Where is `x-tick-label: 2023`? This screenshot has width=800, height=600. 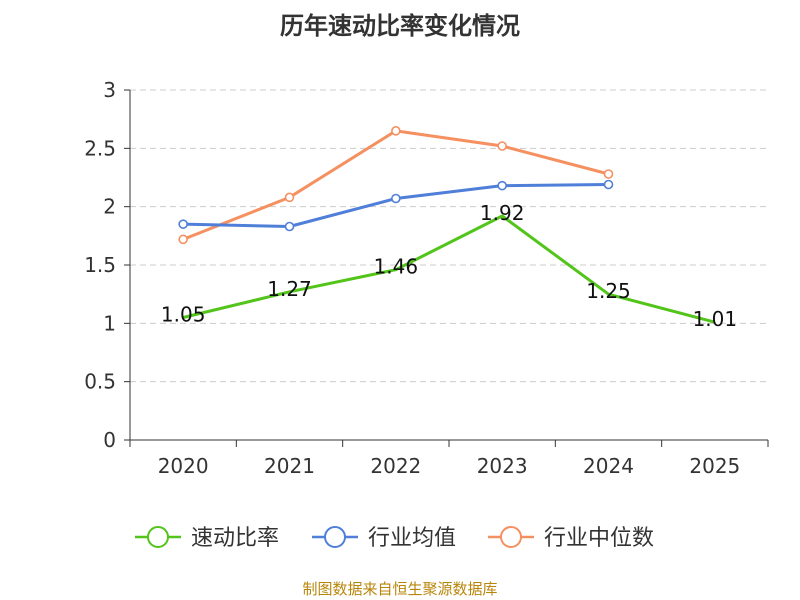
x-tick-label: 2023 is located at coordinates (502, 466).